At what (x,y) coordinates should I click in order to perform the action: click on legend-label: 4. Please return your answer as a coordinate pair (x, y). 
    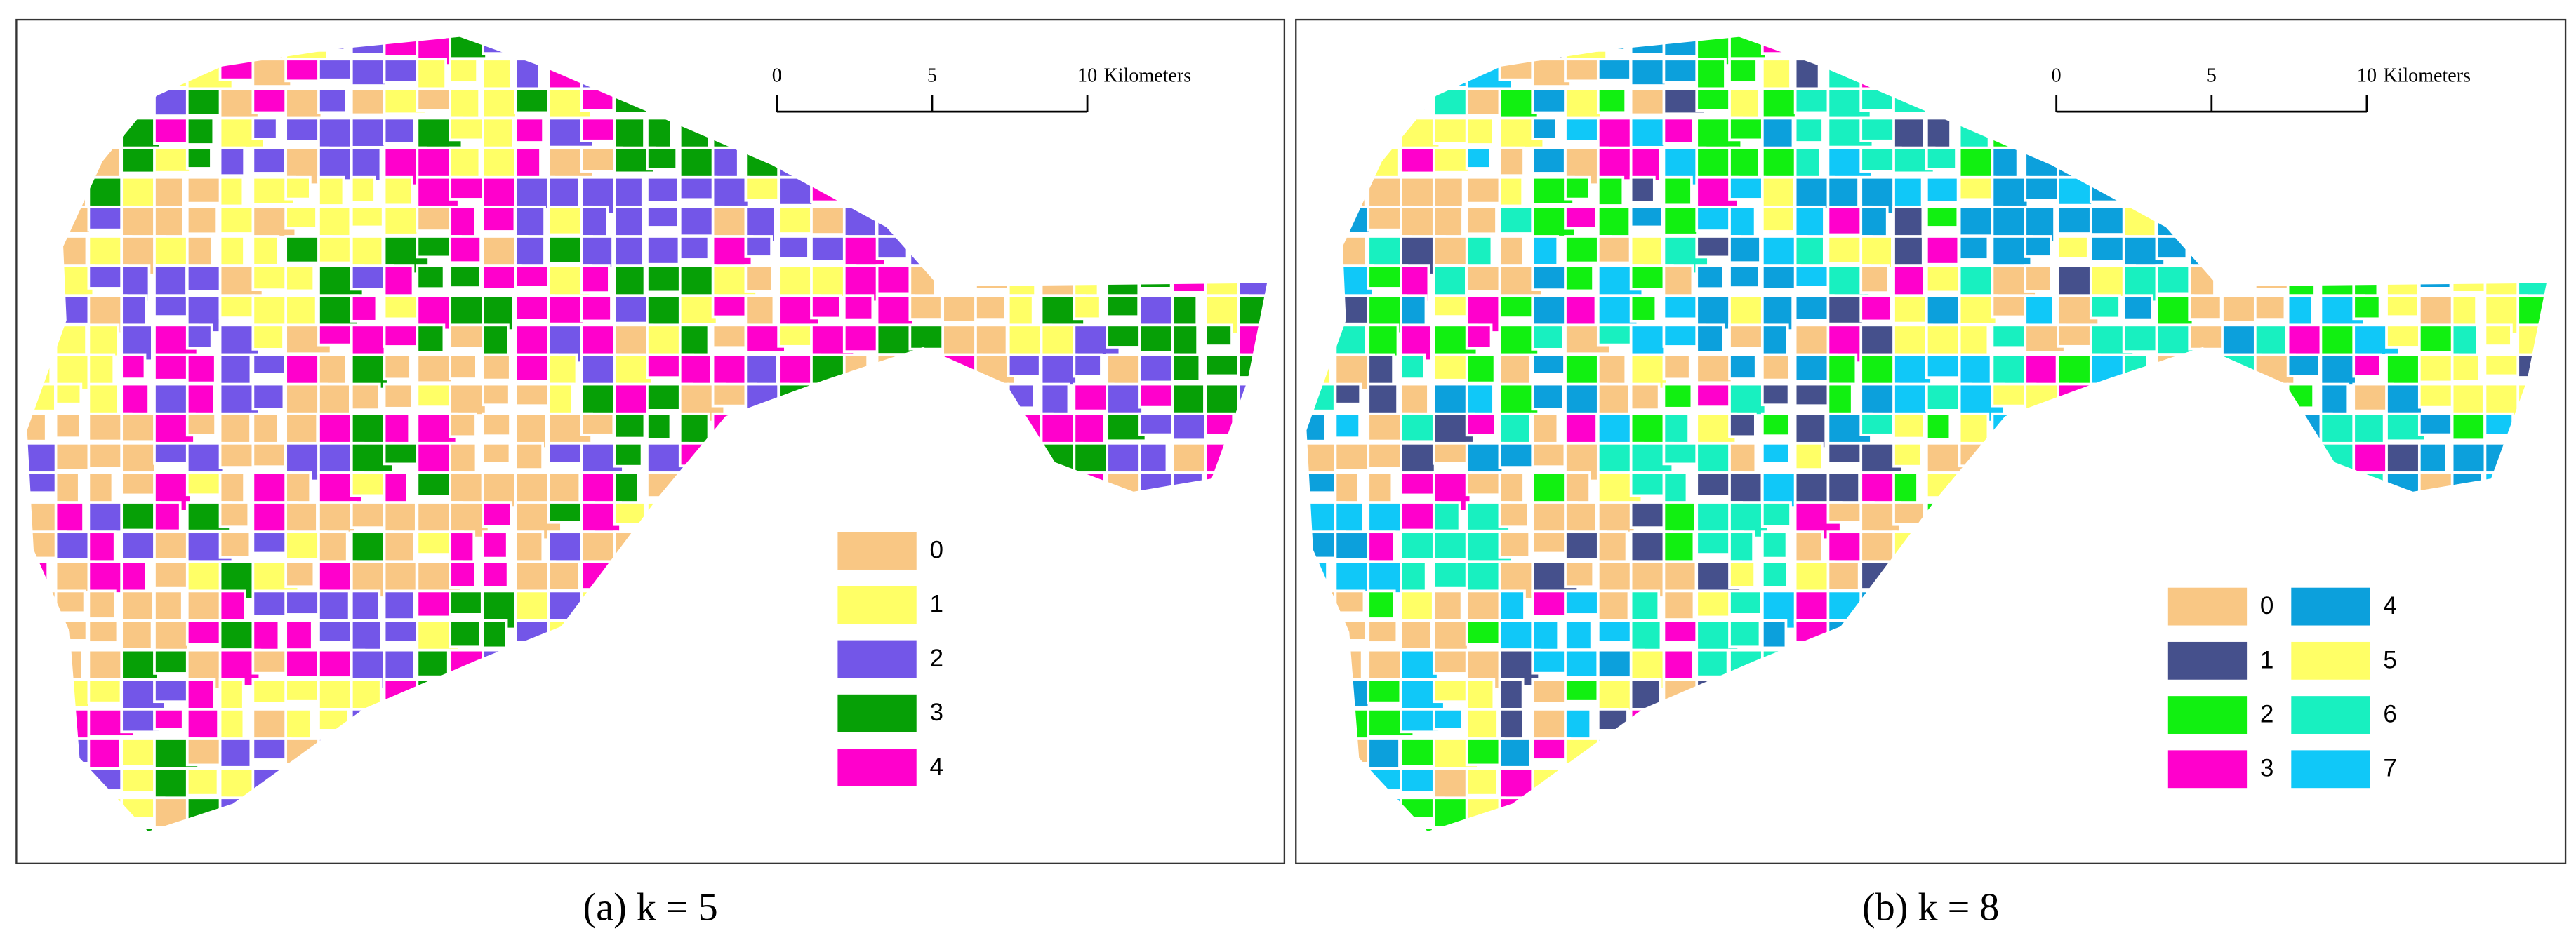
    Looking at the image, I should click on (936, 766).